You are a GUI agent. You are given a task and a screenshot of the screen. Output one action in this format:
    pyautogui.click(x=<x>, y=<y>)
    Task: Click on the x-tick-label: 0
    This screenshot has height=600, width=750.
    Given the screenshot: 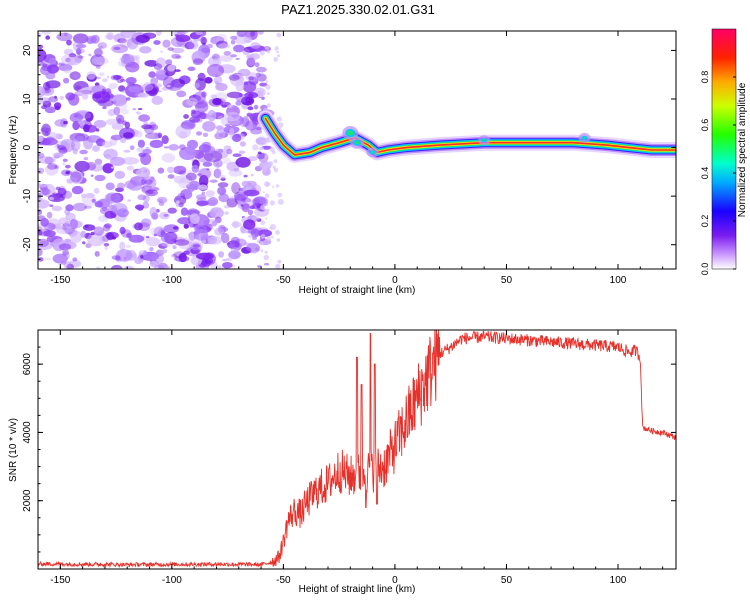 What is the action you would take?
    pyautogui.click(x=395, y=280)
    